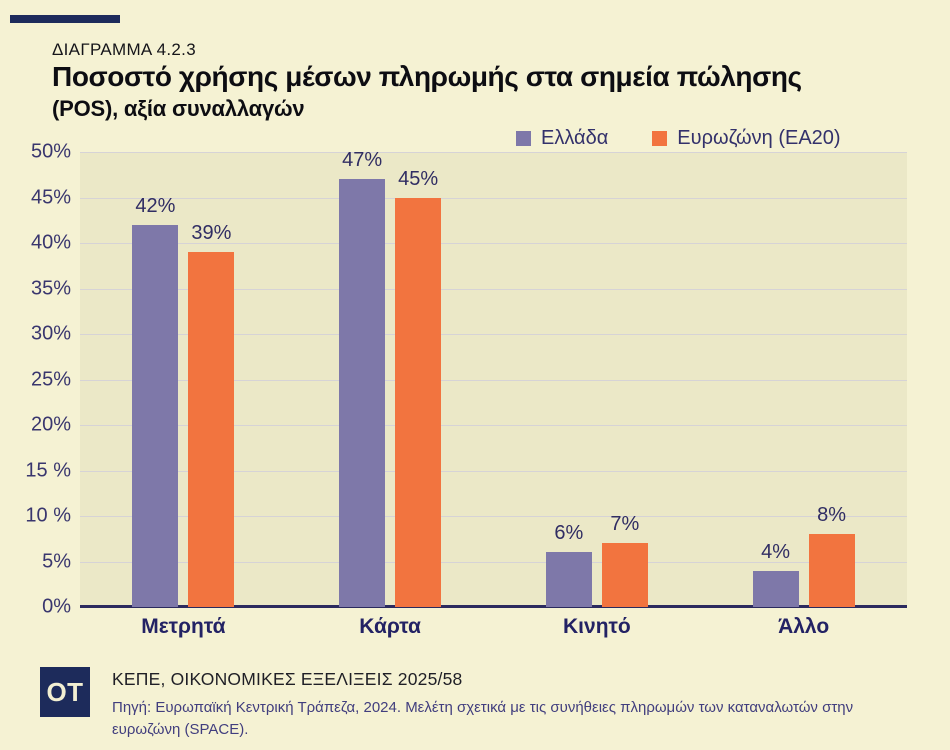 The height and width of the screenshot is (750, 950). Describe the element at coordinates (50, 379) in the screenshot. I see `y-tick-label: 25%` at that location.